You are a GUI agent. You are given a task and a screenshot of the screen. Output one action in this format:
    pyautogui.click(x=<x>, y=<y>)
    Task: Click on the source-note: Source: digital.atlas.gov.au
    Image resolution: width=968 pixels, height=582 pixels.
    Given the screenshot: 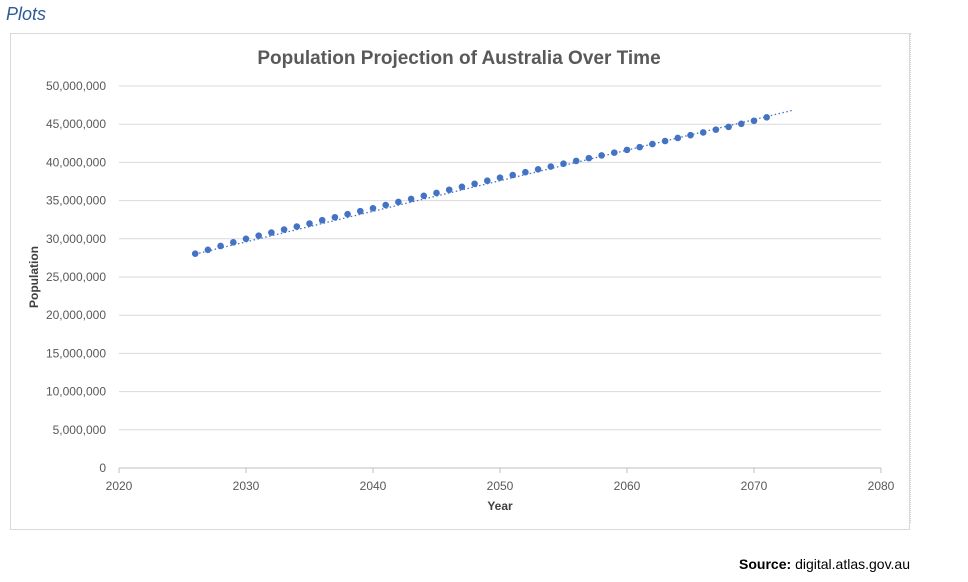 What is the action you would take?
    pyautogui.click(x=824, y=564)
    